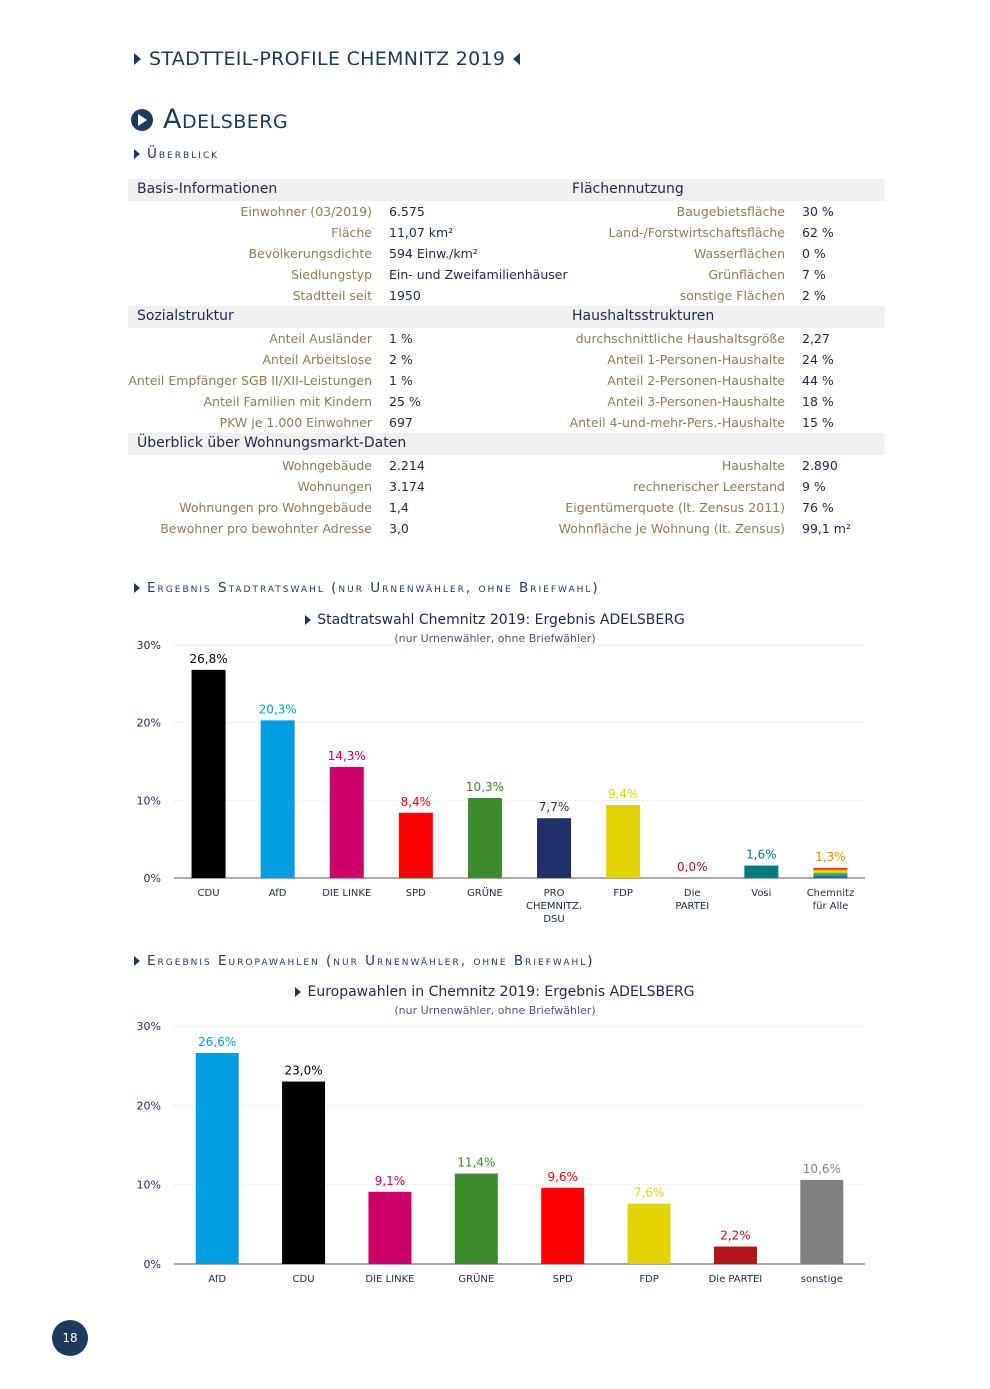  I want to click on data-label: 9,6%, so click(562, 1177).